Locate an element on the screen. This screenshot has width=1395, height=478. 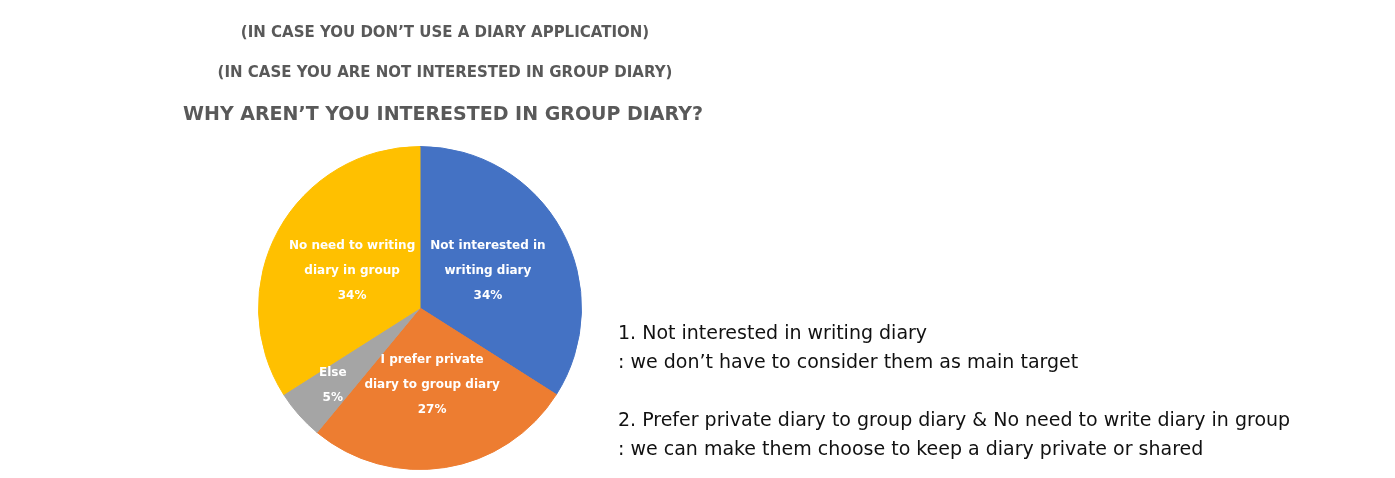
text: : we don’t have to consider them as main target is located at coordinates (849, 361).